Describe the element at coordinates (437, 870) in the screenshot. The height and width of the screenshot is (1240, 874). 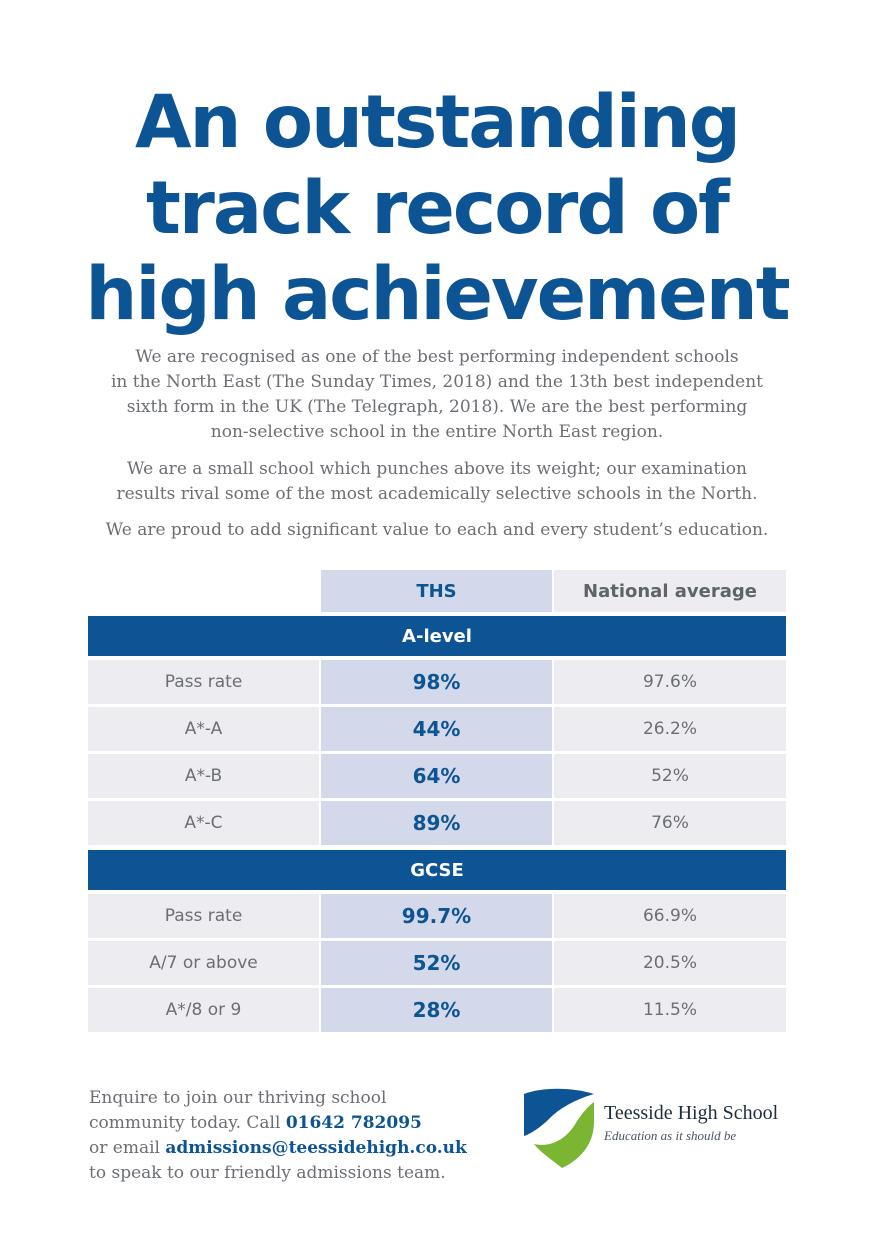
I see `section-header-gcse: GCSE` at that location.